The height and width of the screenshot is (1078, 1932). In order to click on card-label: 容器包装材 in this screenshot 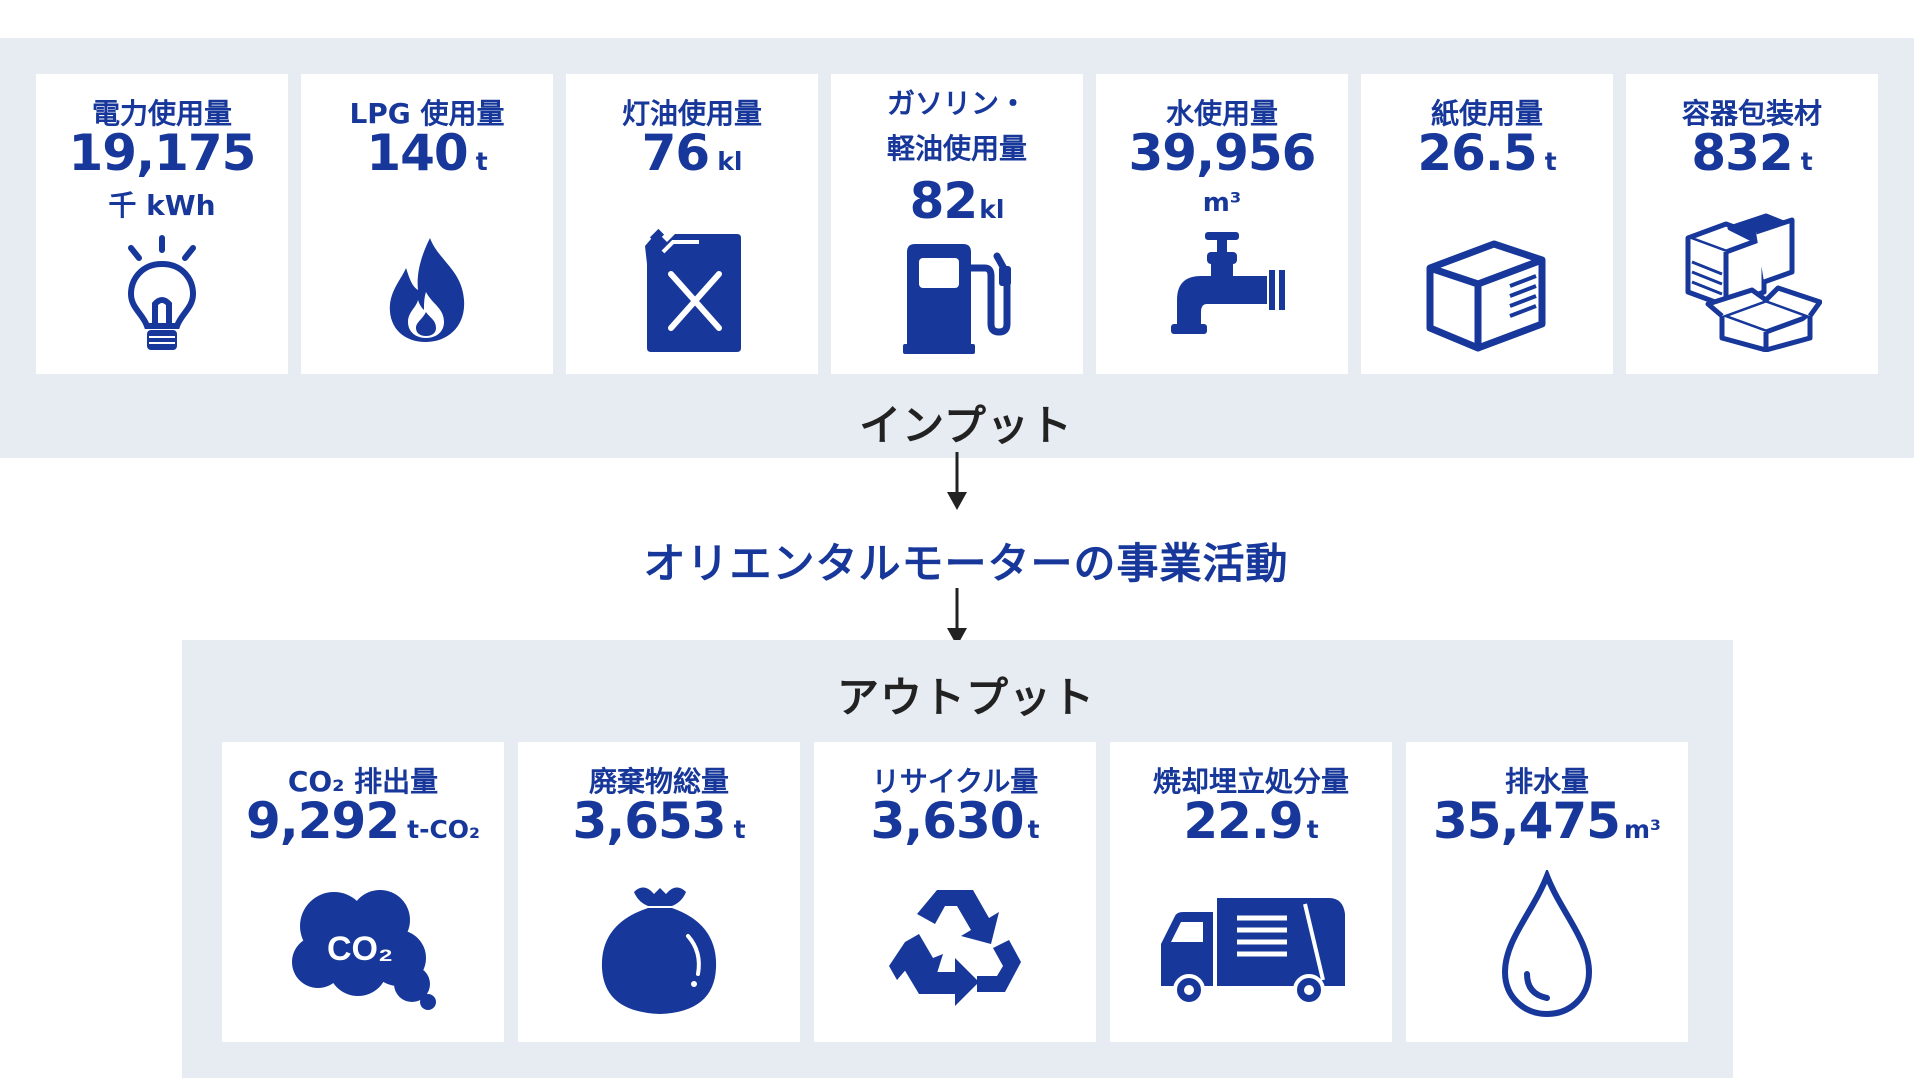, I will do `click(1751, 113)`.